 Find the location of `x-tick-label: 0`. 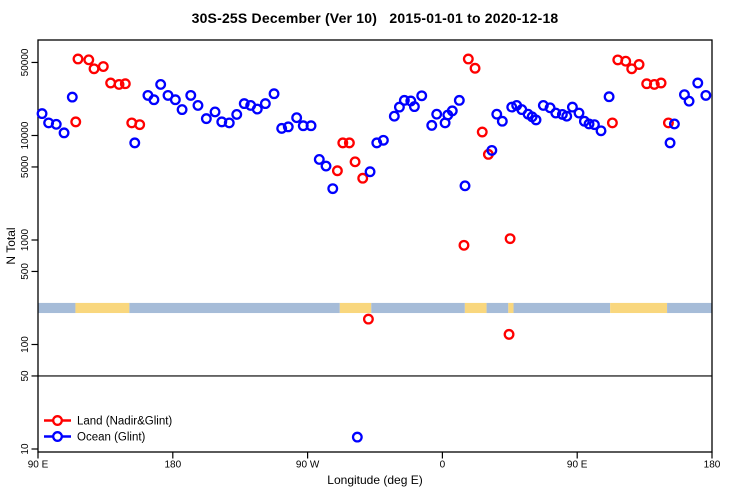

x-tick-label: 0 is located at coordinates (443, 465).